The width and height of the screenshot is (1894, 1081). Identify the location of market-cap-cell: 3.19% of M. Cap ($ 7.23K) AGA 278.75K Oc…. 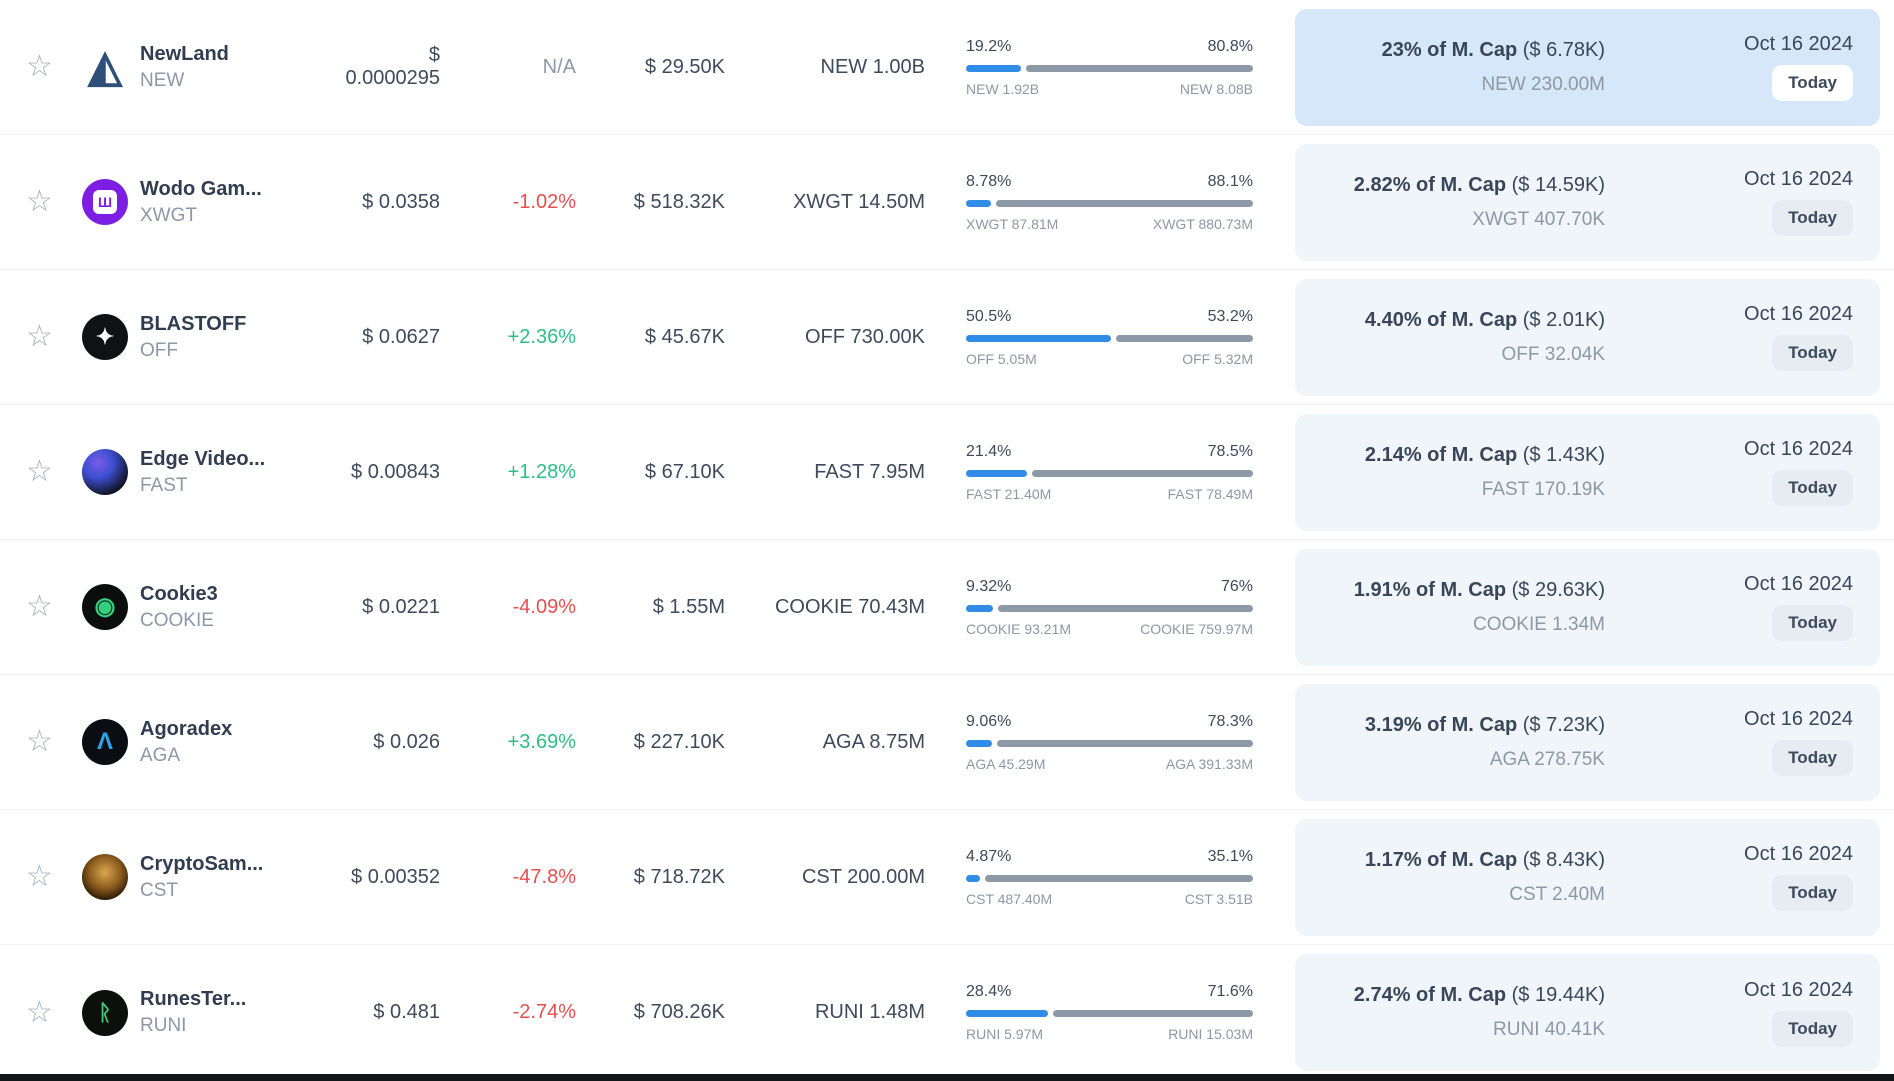
(1587, 742).